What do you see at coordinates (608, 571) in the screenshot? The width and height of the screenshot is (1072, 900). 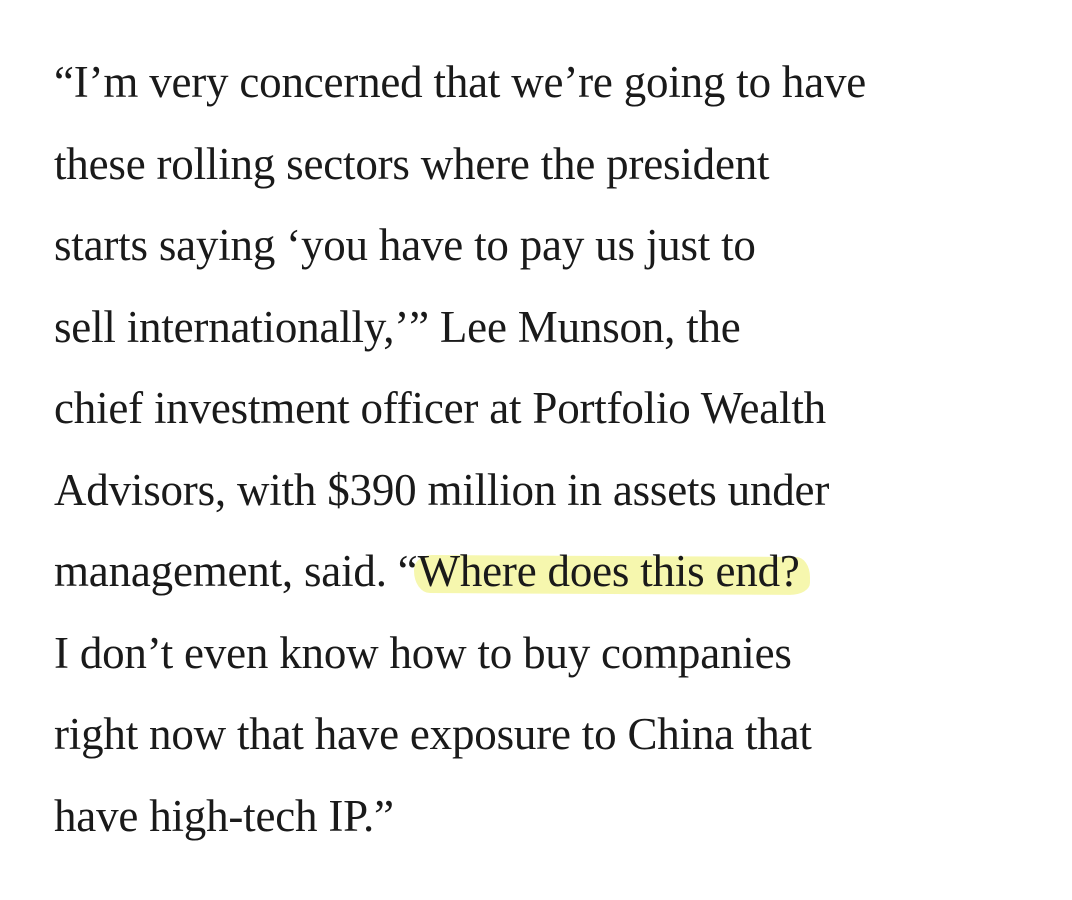 I see `highlighted-quote: Where does this end?` at bounding box center [608, 571].